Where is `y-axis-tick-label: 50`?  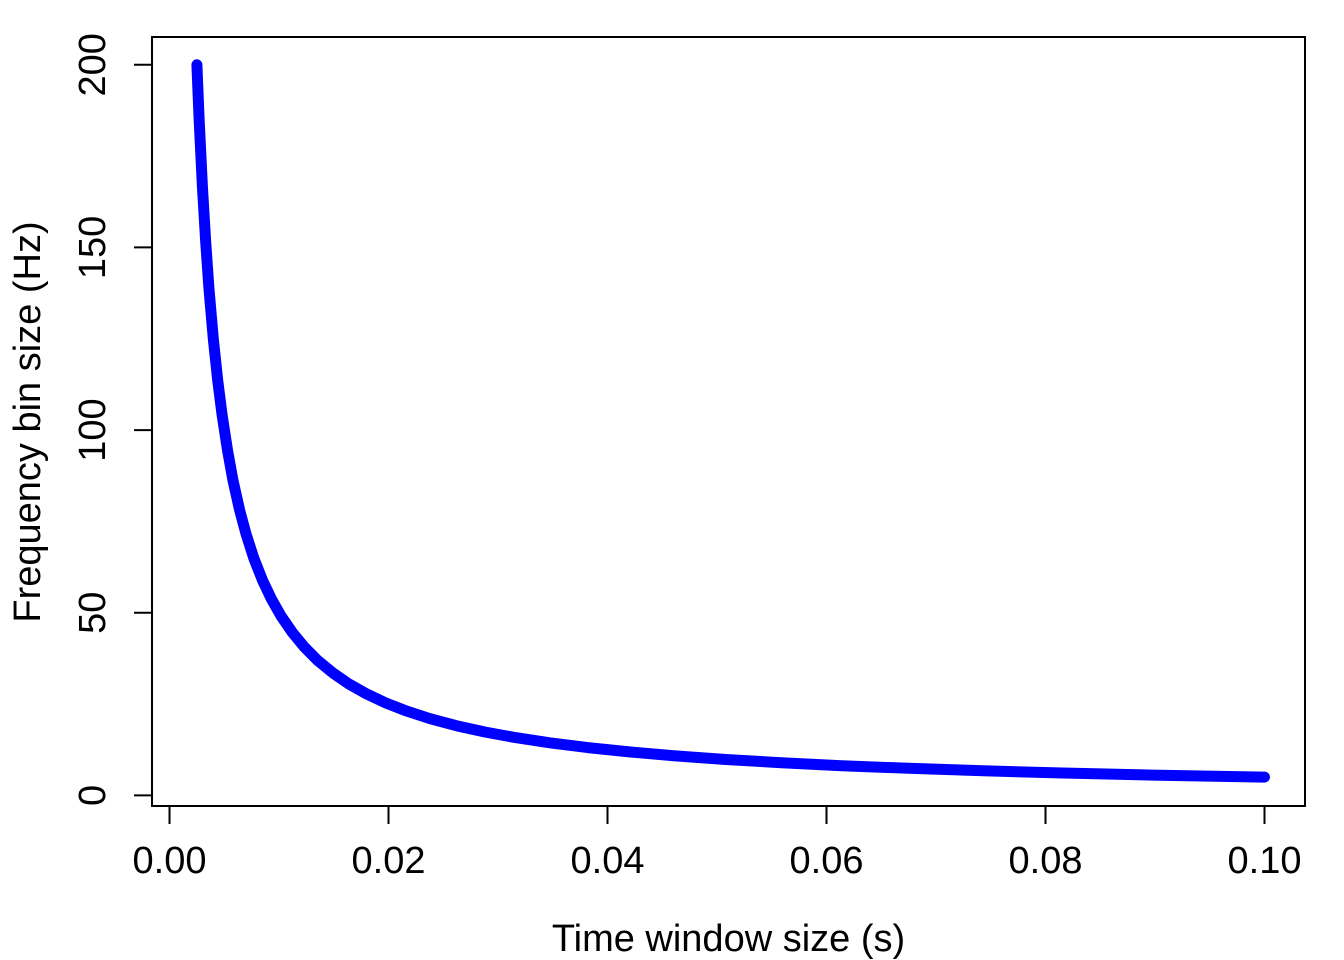 y-axis-tick-label: 50 is located at coordinates (93, 613).